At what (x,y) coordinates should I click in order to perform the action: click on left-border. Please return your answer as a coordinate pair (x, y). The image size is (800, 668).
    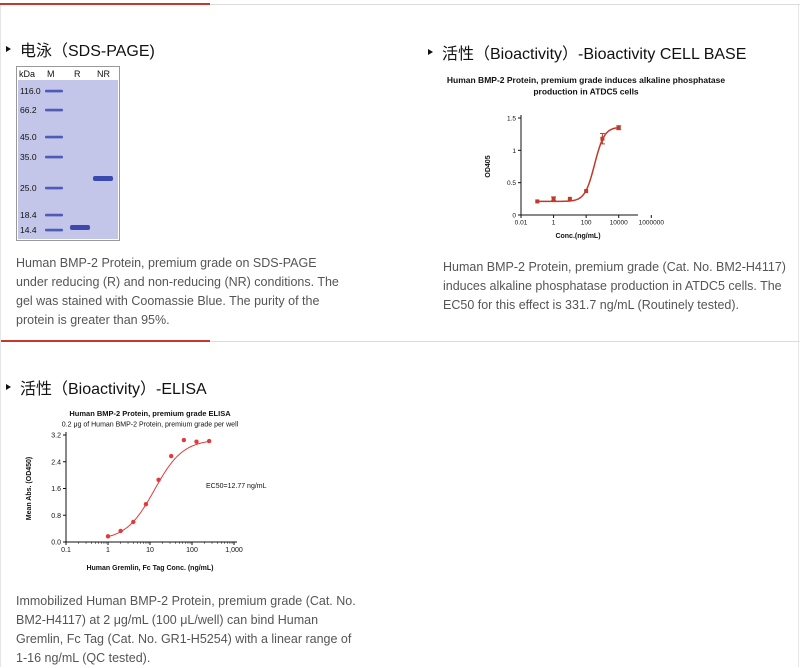
    Looking at the image, I should click on (0, 336).